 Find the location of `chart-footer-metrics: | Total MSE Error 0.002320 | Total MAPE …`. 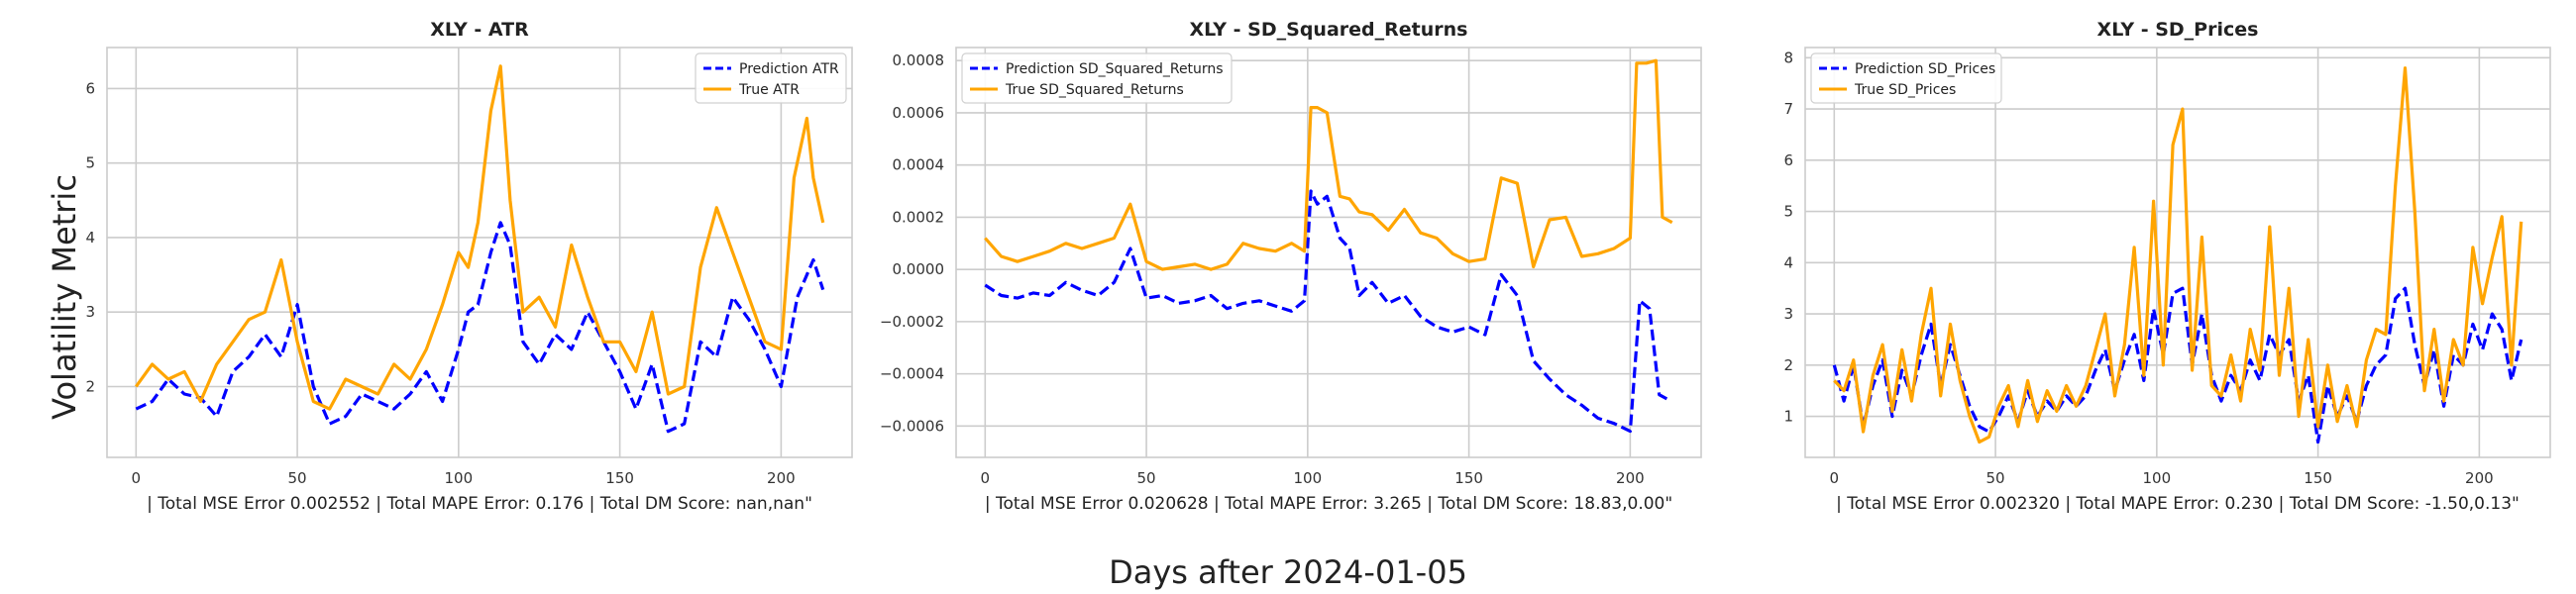

chart-footer-metrics: | Total MSE Error 0.002320 | Total MAPE … is located at coordinates (2178, 504).